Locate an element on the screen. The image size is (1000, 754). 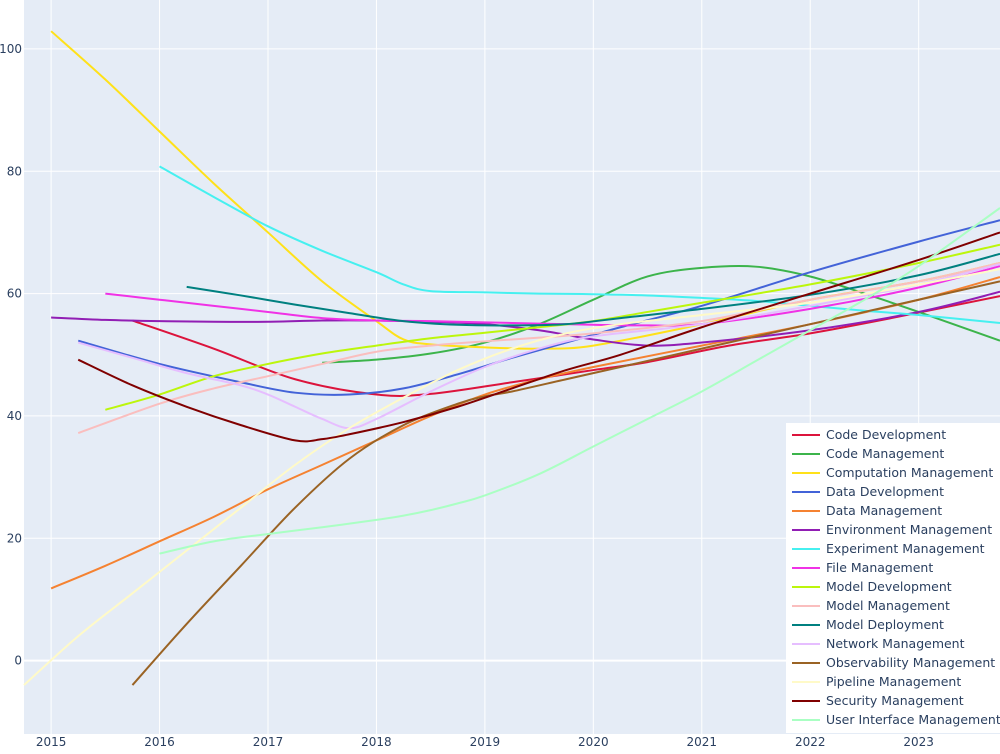
x-tick-label: 2018 is located at coordinates (376, 742).